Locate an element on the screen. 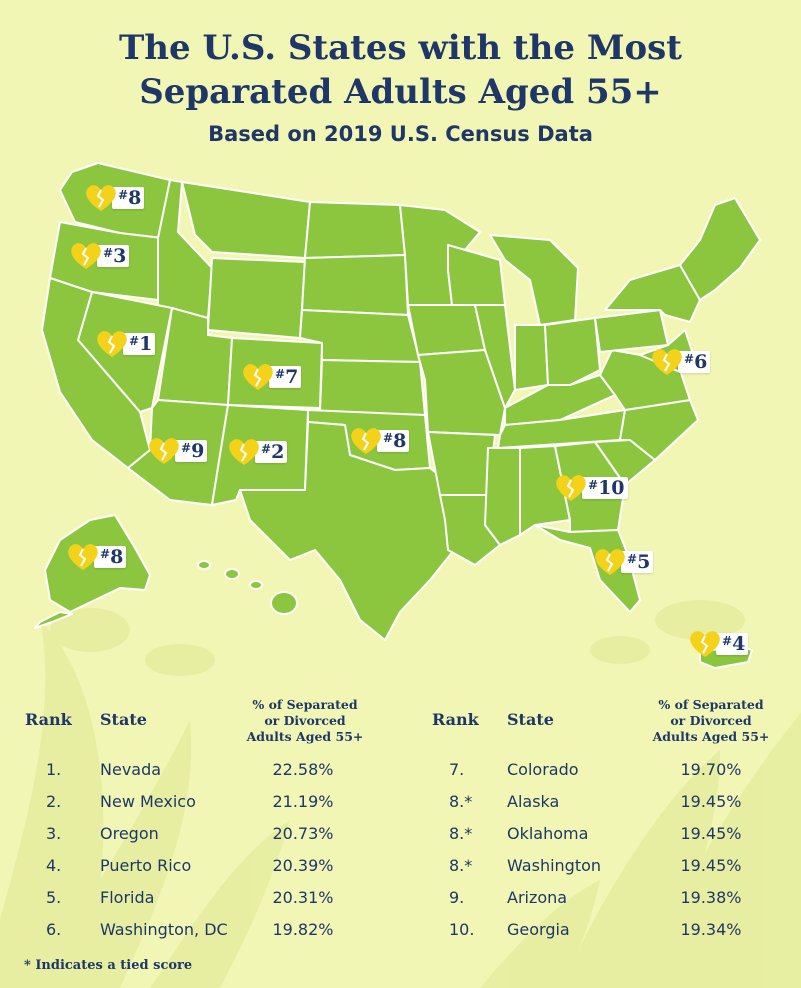 This screenshot has width=801, height=988. marker-colorado: #7 is located at coordinates (271, 377).